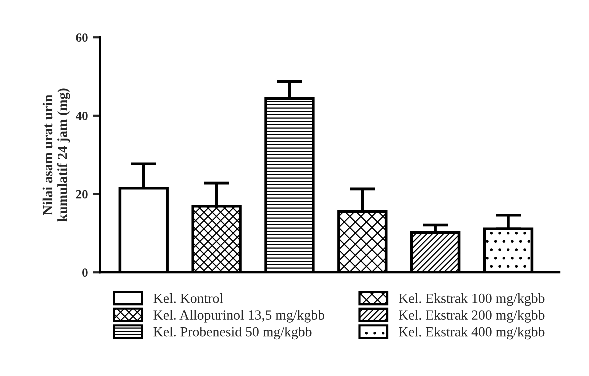  What do you see at coordinates (82, 194) in the screenshot?
I see `y-tick-label: 20` at bounding box center [82, 194].